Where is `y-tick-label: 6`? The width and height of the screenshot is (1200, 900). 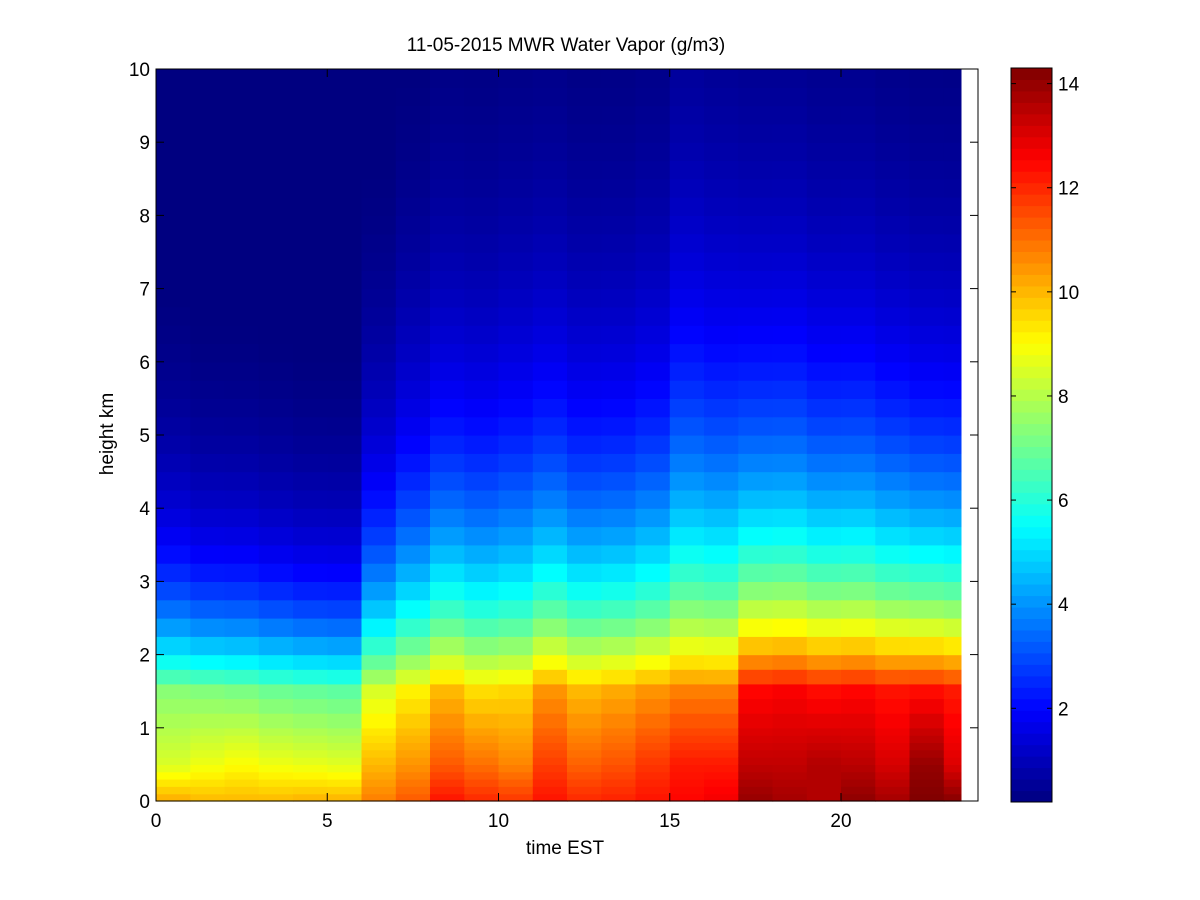 y-tick-label: 6 is located at coordinates (144, 363).